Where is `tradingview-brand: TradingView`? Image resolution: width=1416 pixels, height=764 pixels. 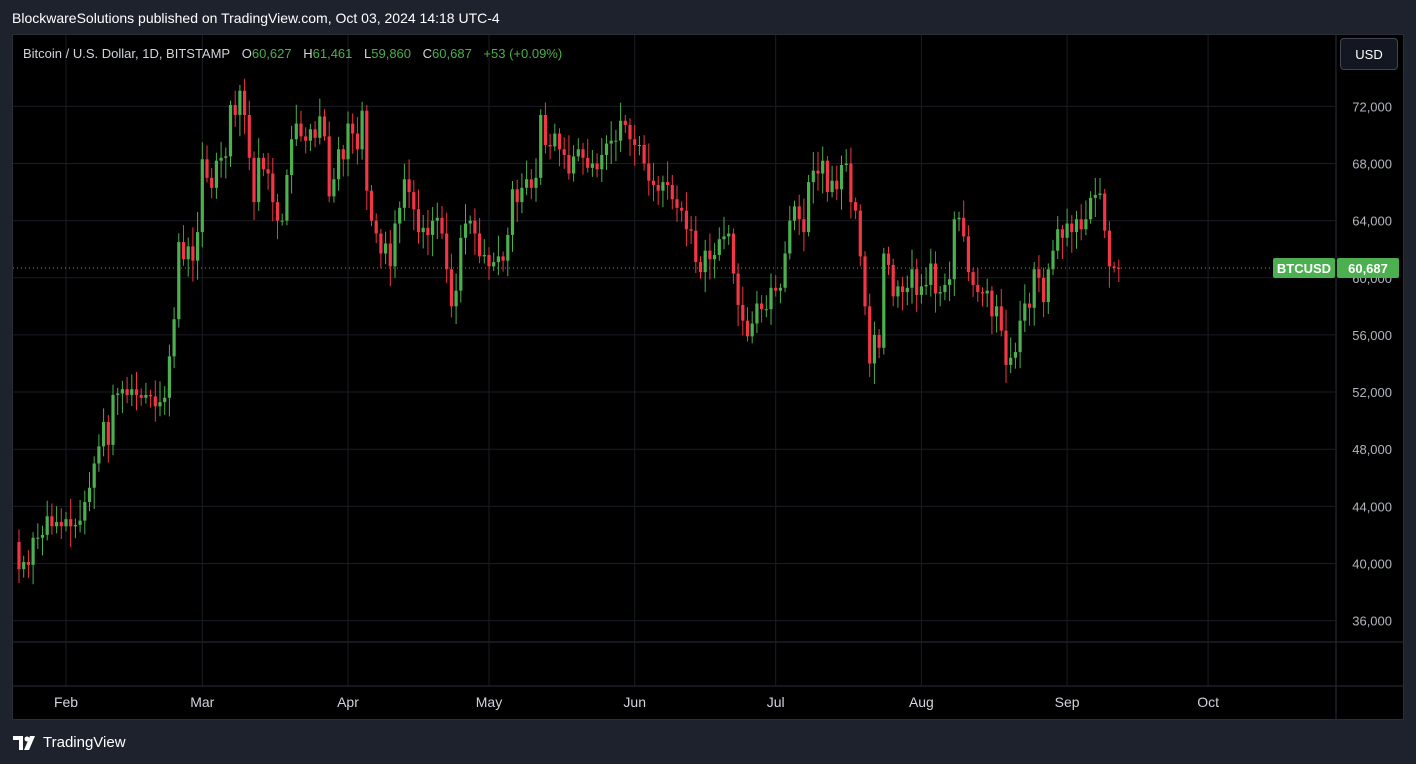
tradingview-brand: TradingView is located at coordinates (84, 742).